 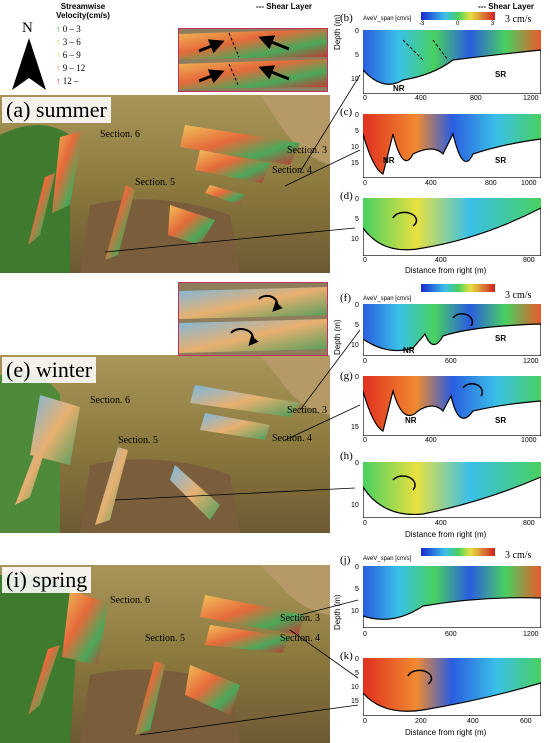 I want to click on x-tick: 200, so click(x=421, y=721).